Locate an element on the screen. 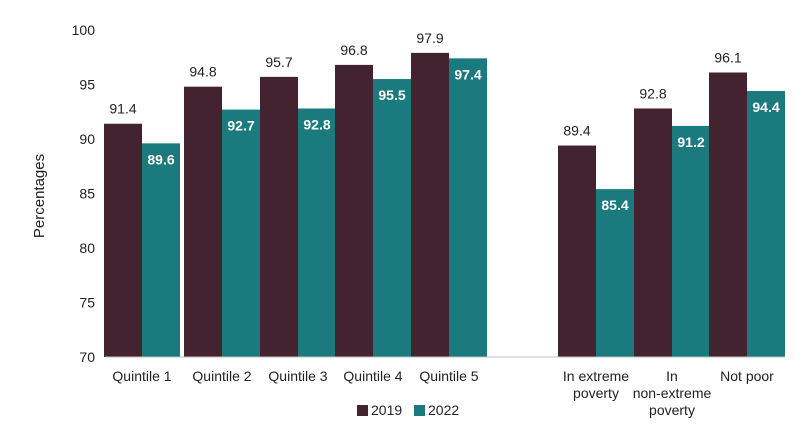 The width and height of the screenshot is (800, 433). data-label-2019: 96.8 is located at coordinates (353, 50).